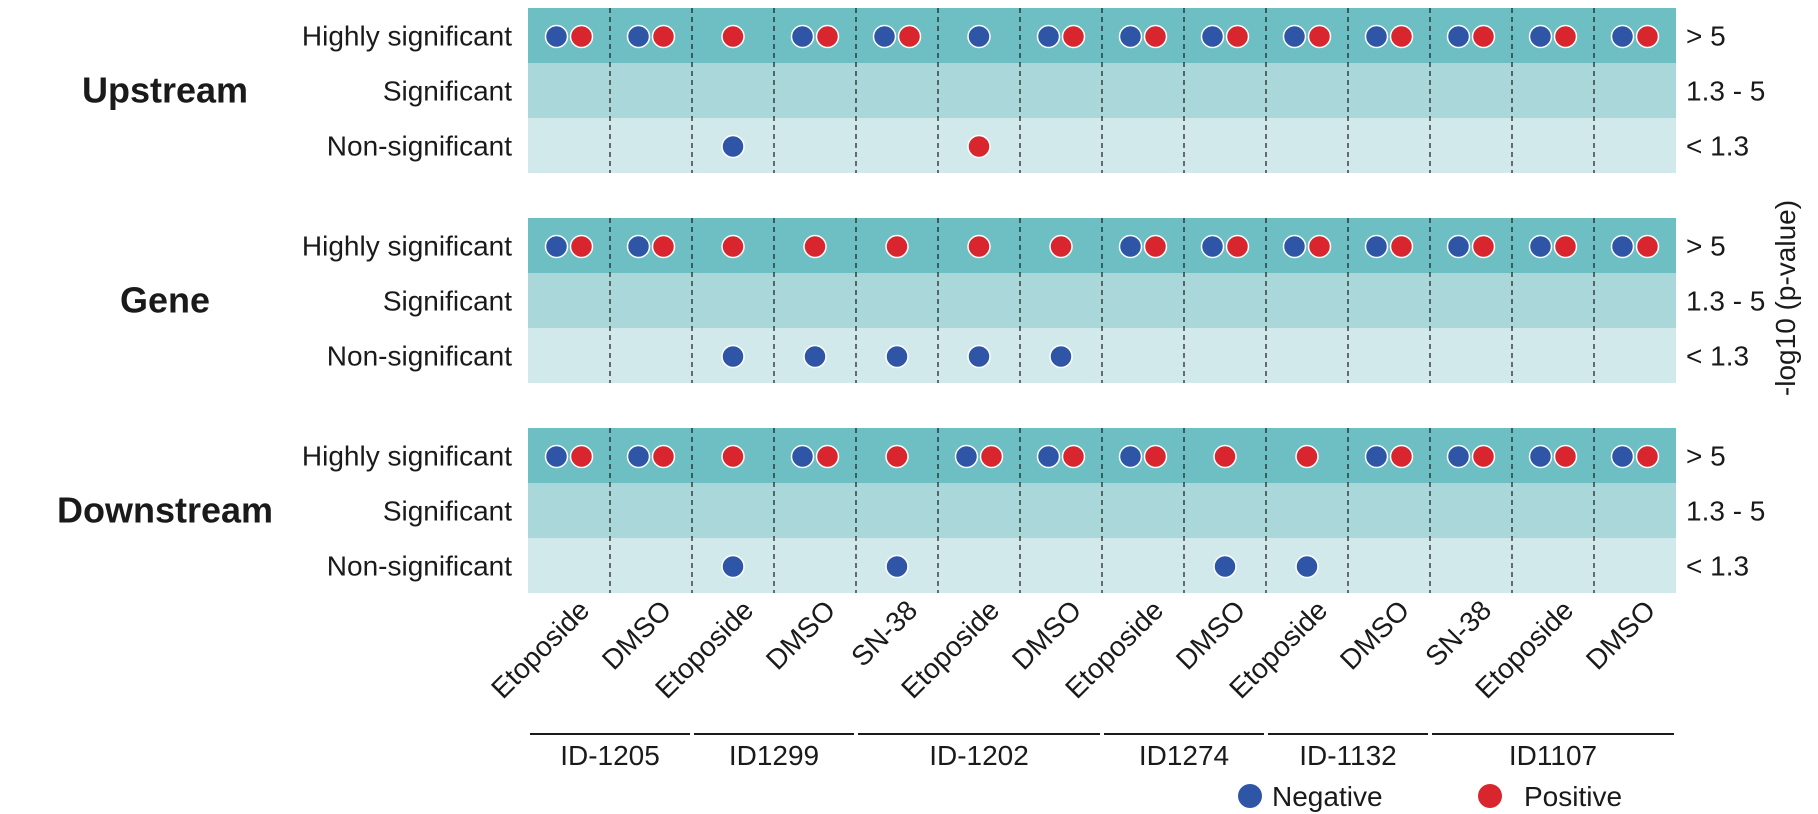 The width and height of the screenshot is (1818, 814). What do you see at coordinates (1250, 796) in the screenshot?
I see `legend-negative-marker` at bounding box center [1250, 796].